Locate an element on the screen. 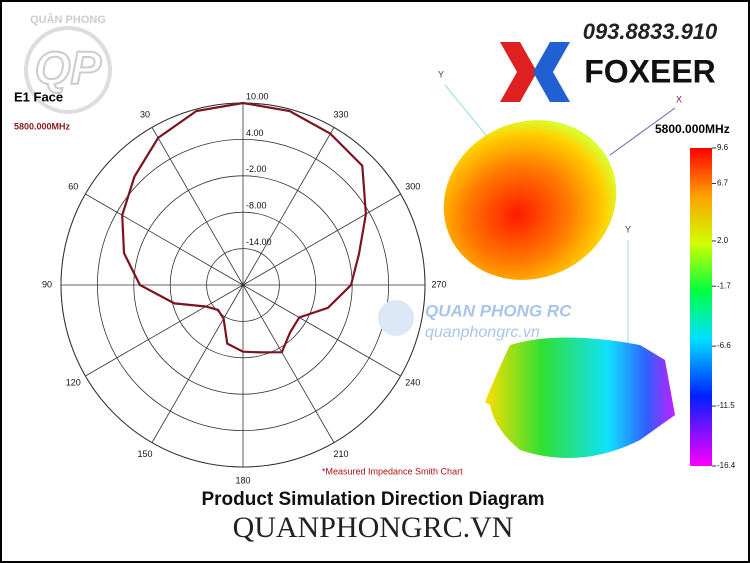  pattern-curve is located at coordinates (244, 227).